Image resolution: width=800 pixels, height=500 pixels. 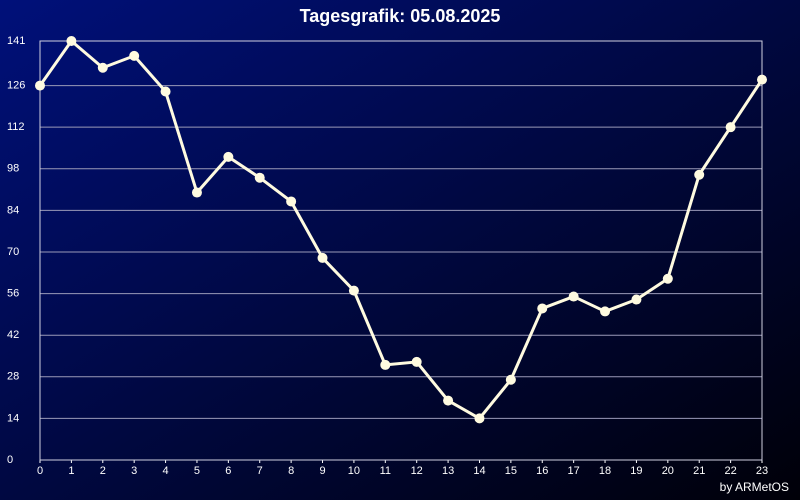 What do you see at coordinates (354, 471) in the screenshot?
I see `x-tick-label: 10` at bounding box center [354, 471].